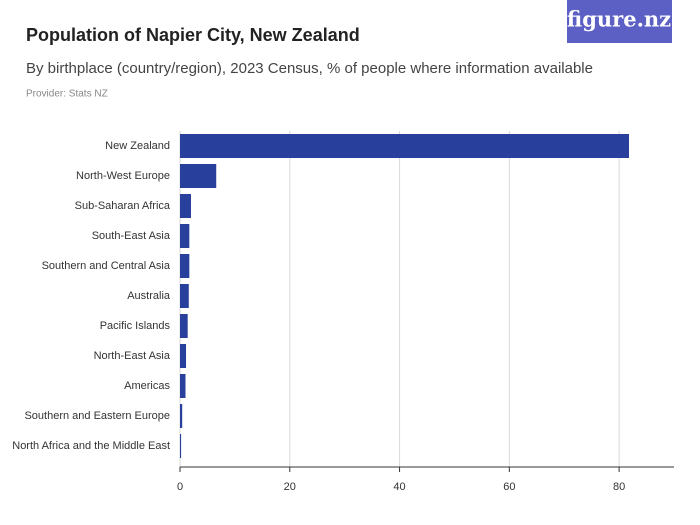 The width and height of the screenshot is (700, 525). I want to click on logo-box, so click(619, 21).